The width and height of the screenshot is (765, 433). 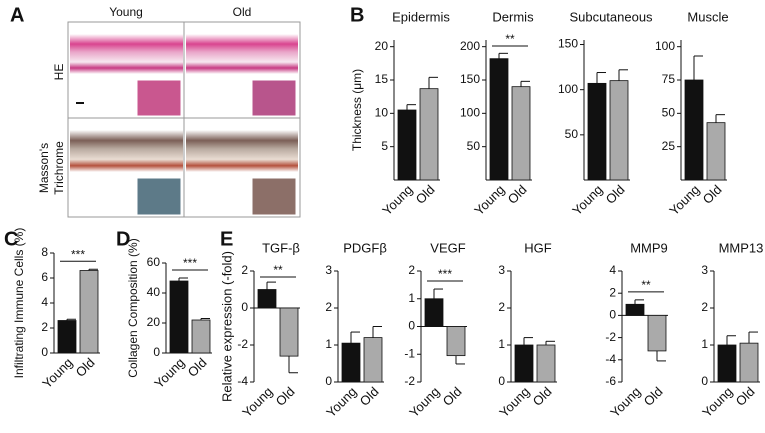 I want to click on y-tick-label: 40, so click(x=154, y=292).